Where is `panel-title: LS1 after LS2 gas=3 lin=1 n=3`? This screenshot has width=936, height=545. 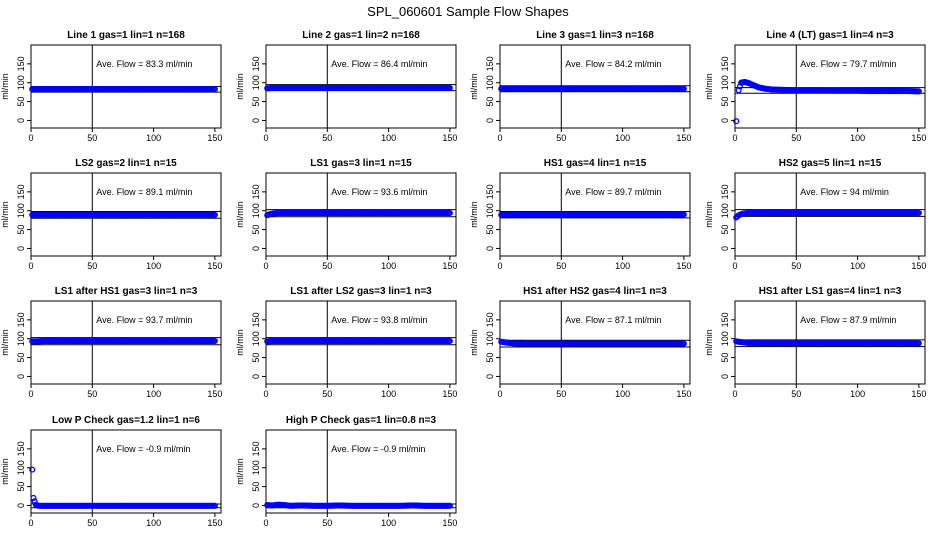 panel-title: LS1 after LS2 gas=3 lin=1 n=3 is located at coordinates (361, 291).